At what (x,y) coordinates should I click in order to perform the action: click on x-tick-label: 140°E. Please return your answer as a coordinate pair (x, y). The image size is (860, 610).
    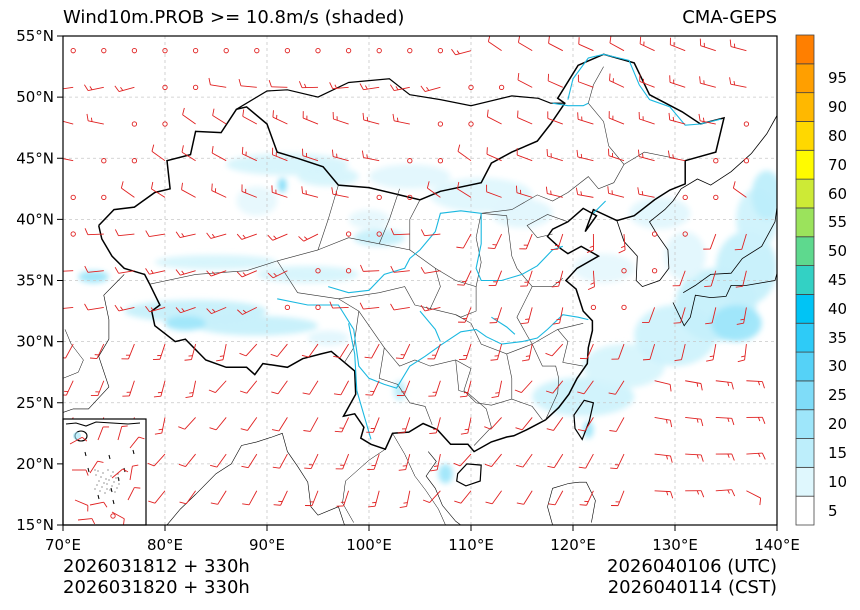
    Looking at the image, I should click on (777, 545).